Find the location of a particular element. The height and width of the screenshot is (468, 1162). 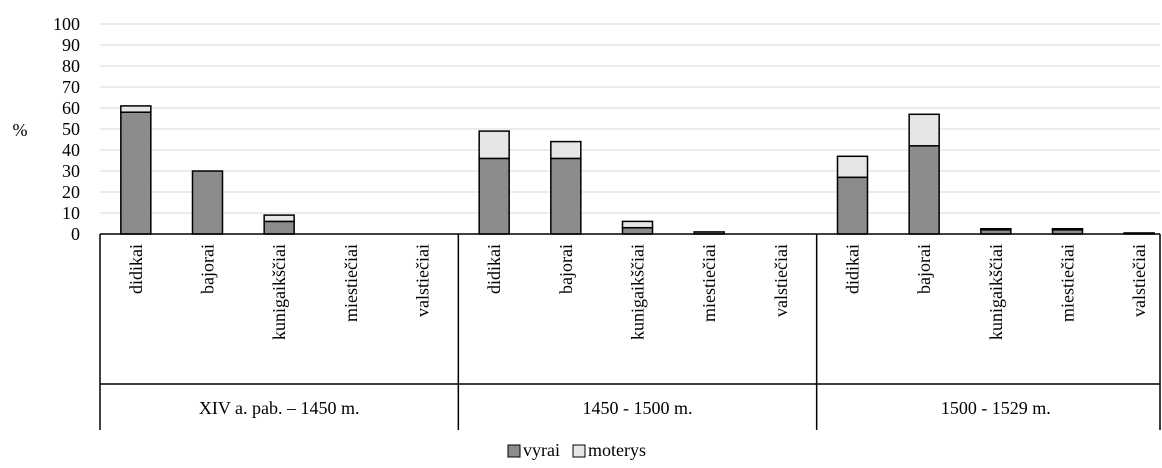

legend: vyrai moterys is located at coordinates (576, 450).